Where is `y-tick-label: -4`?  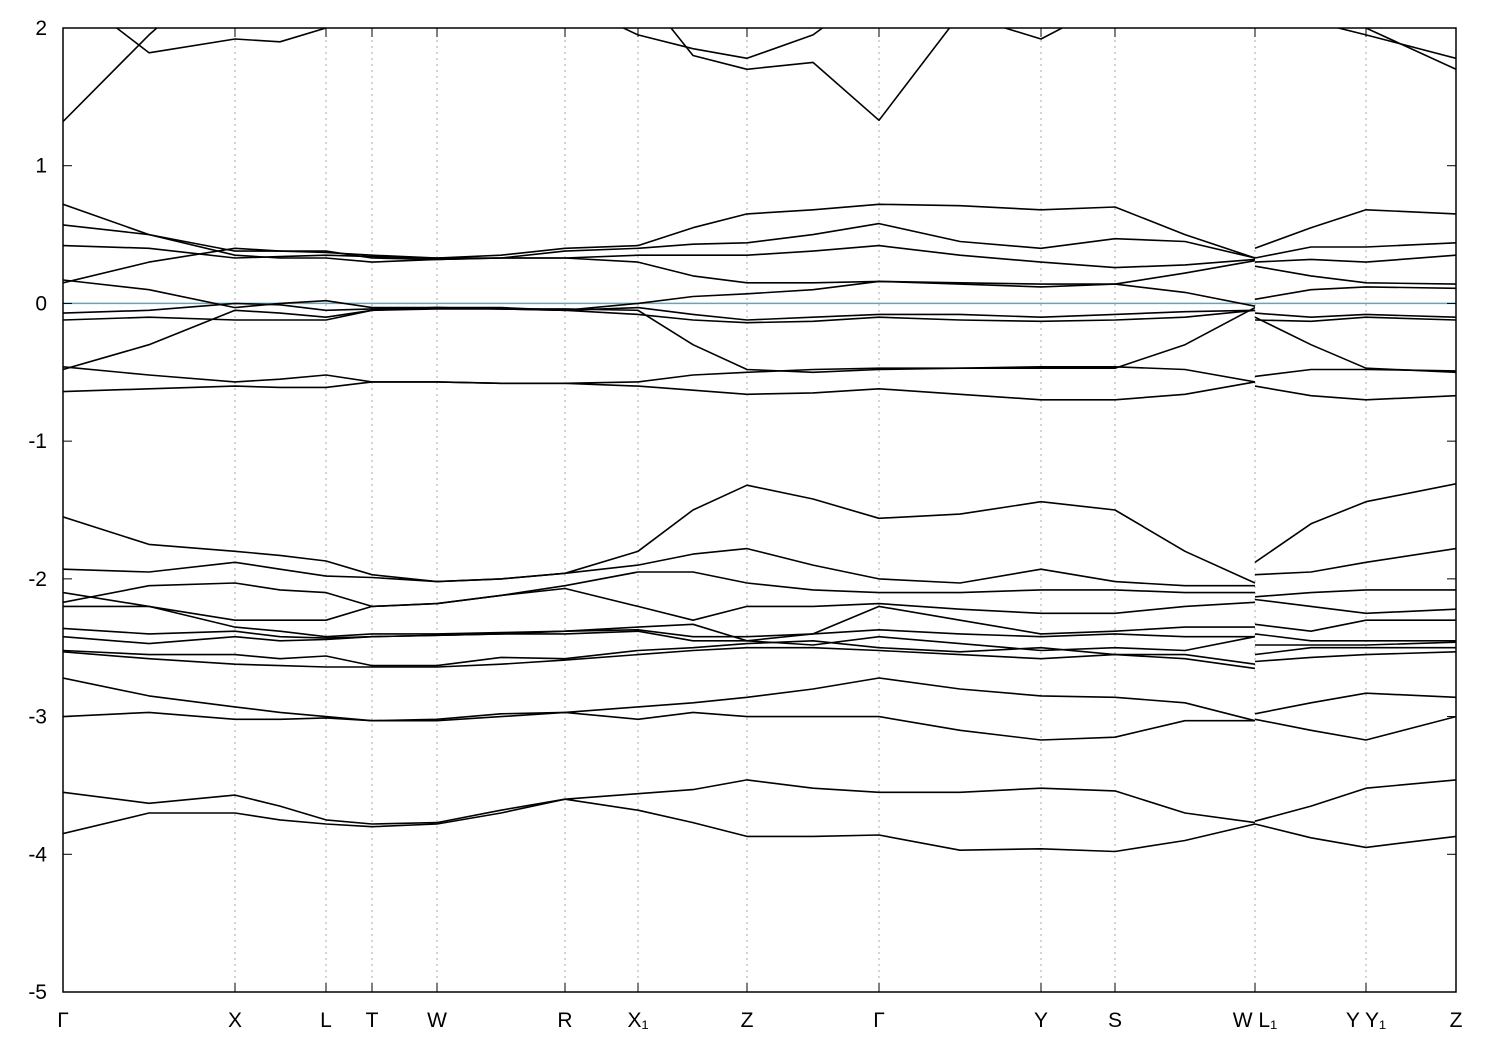 y-tick-label: -4 is located at coordinates (37, 854).